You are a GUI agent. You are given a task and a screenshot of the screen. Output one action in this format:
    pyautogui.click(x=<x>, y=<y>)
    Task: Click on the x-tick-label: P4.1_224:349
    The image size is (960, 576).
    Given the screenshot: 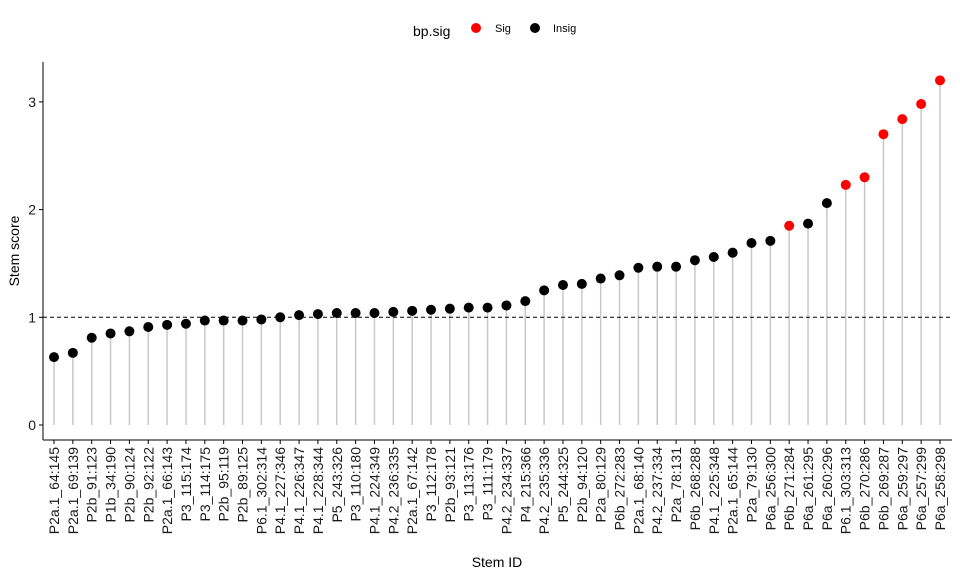 What is the action you would take?
    pyautogui.click(x=374, y=490)
    